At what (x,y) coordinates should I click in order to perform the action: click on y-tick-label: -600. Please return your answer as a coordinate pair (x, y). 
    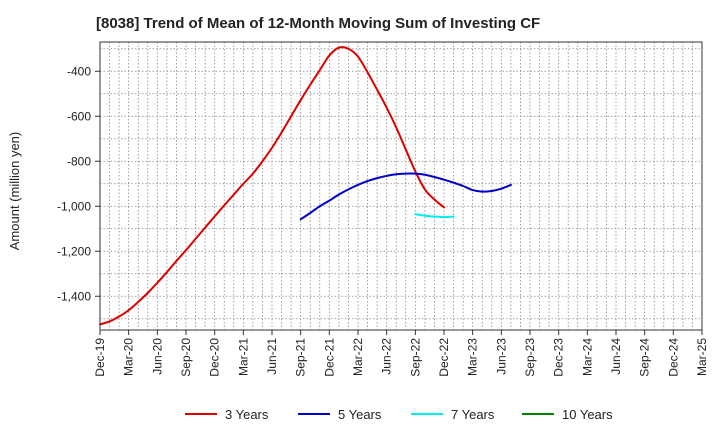
    Looking at the image, I should click on (79, 116).